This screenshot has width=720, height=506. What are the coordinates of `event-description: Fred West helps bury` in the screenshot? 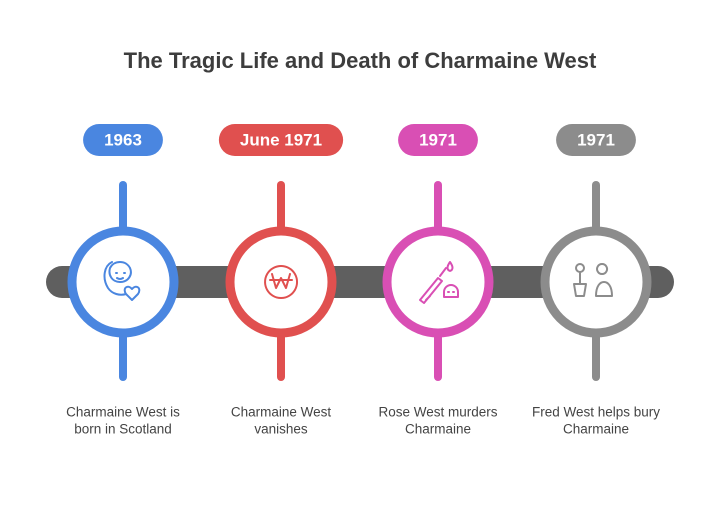 It's located at (596, 412).